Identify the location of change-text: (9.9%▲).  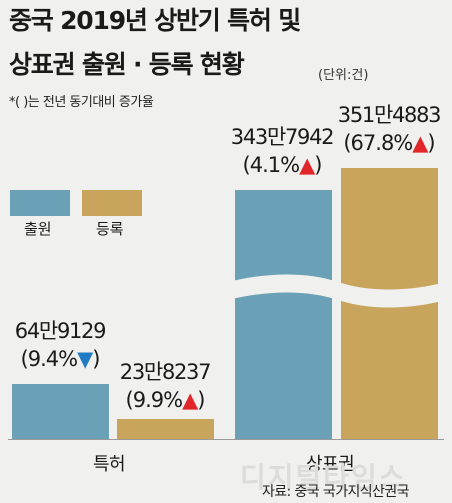
(165, 400).